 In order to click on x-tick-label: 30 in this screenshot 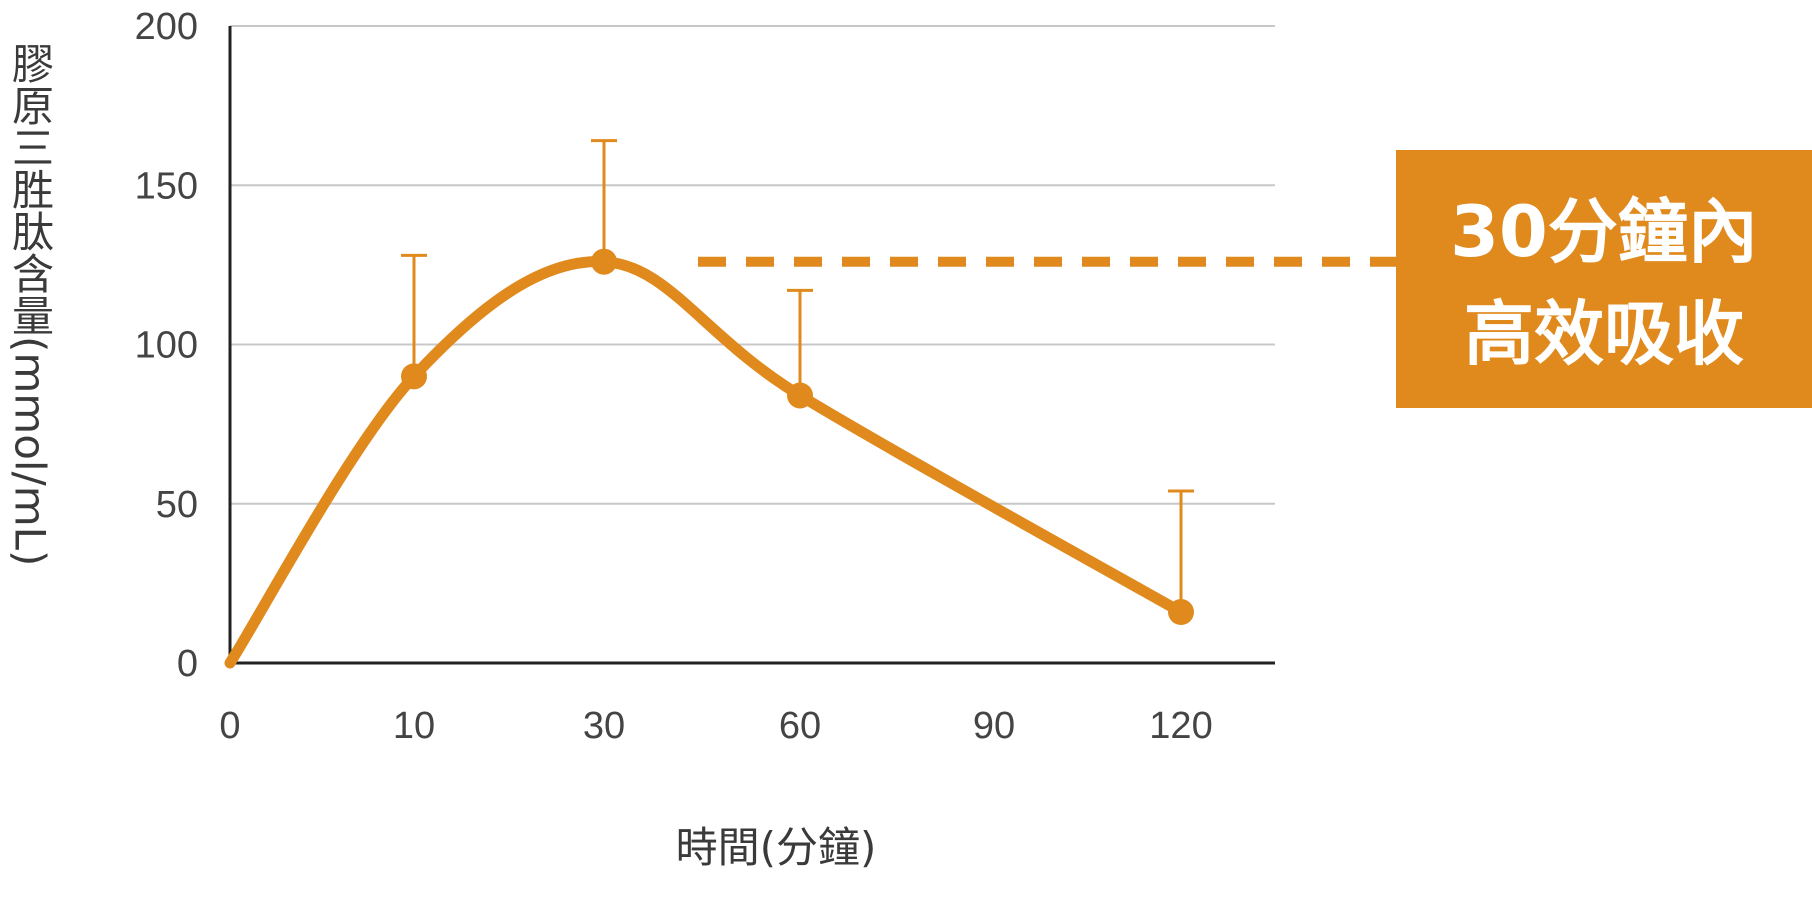, I will do `click(604, 726)`.